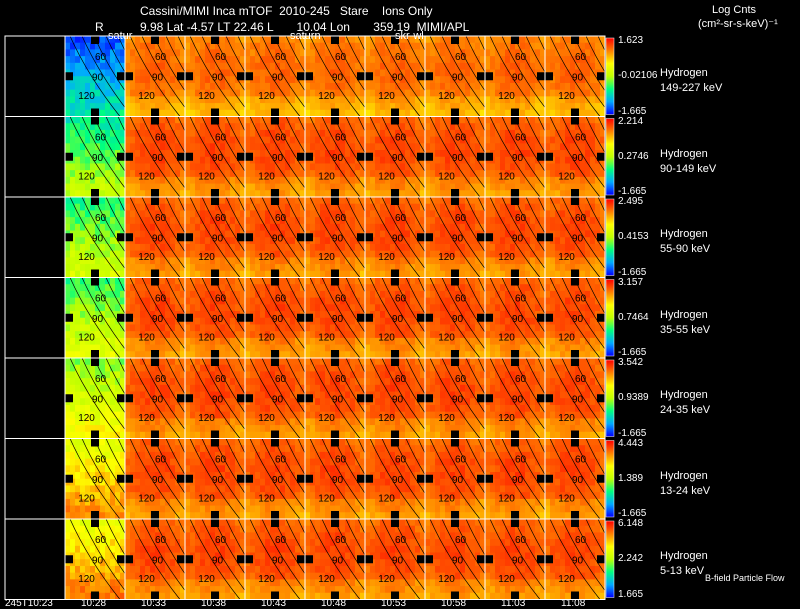 The height and width of the screenshot is (609, 800). Describe the element at coordinates (158, 77) in the screenshot. I see `contour-label: 90` at that location.